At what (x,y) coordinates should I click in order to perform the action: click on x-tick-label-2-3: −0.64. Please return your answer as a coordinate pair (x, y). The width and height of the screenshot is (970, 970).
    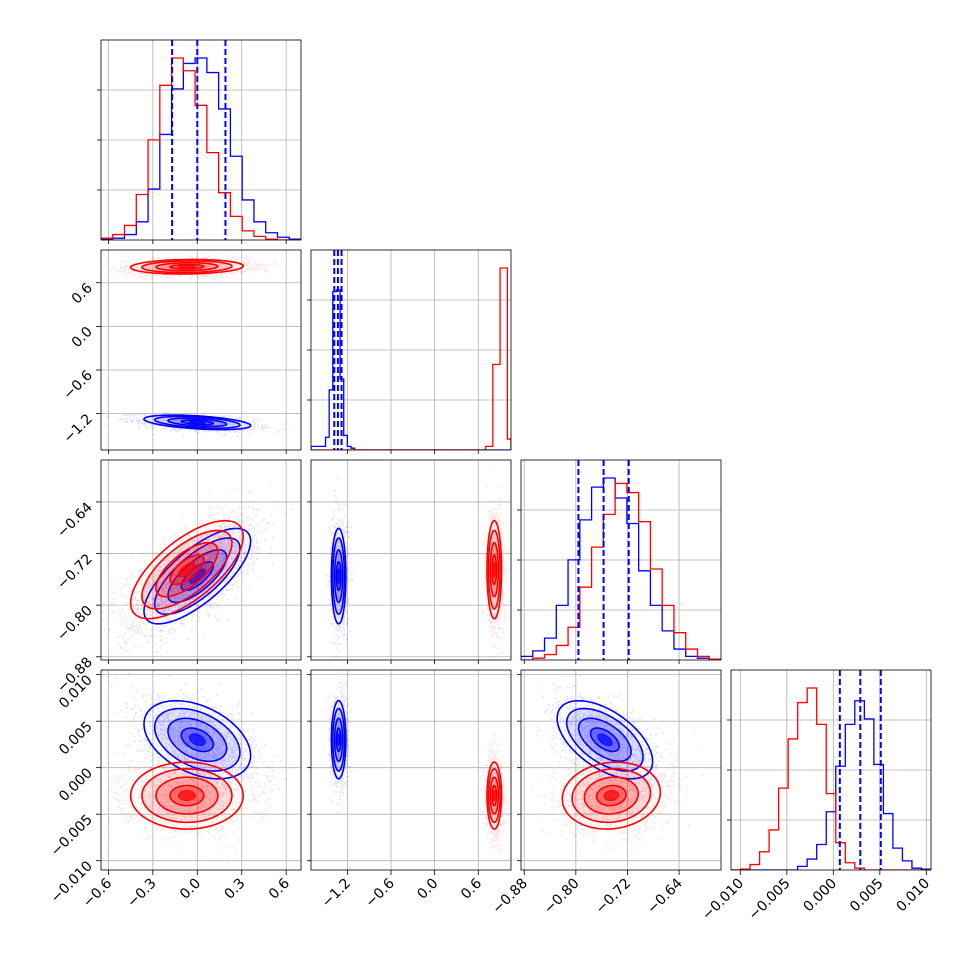
    Looking at the image, I should click on (665, 896).